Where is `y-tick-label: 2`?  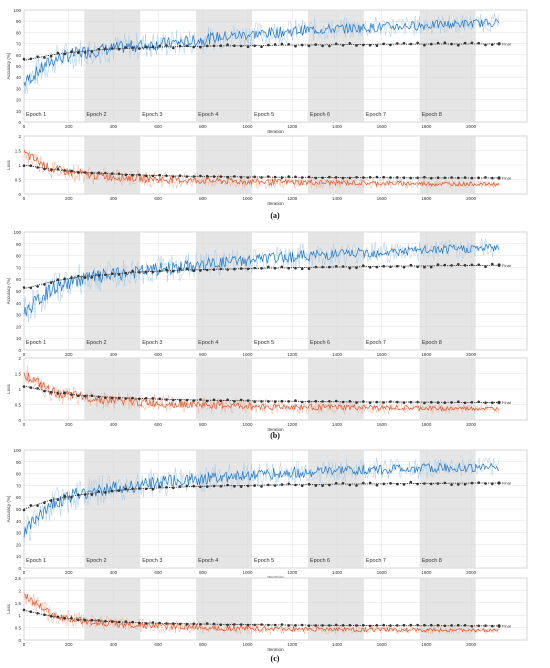
y-tick-label: 2 is located at coordinates (19, 590).